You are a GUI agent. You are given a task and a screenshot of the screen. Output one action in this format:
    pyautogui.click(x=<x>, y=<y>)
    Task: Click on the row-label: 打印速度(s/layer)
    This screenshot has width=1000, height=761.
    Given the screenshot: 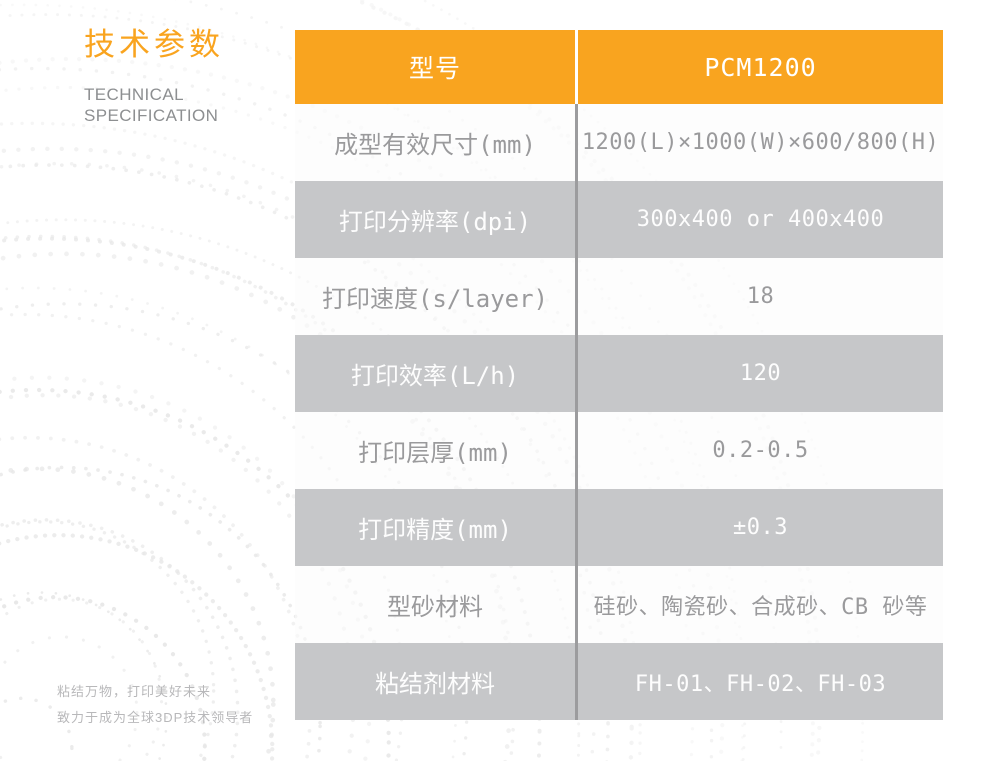 What is the action you would take?
    pyautogui.click(x=435, y=299)
    